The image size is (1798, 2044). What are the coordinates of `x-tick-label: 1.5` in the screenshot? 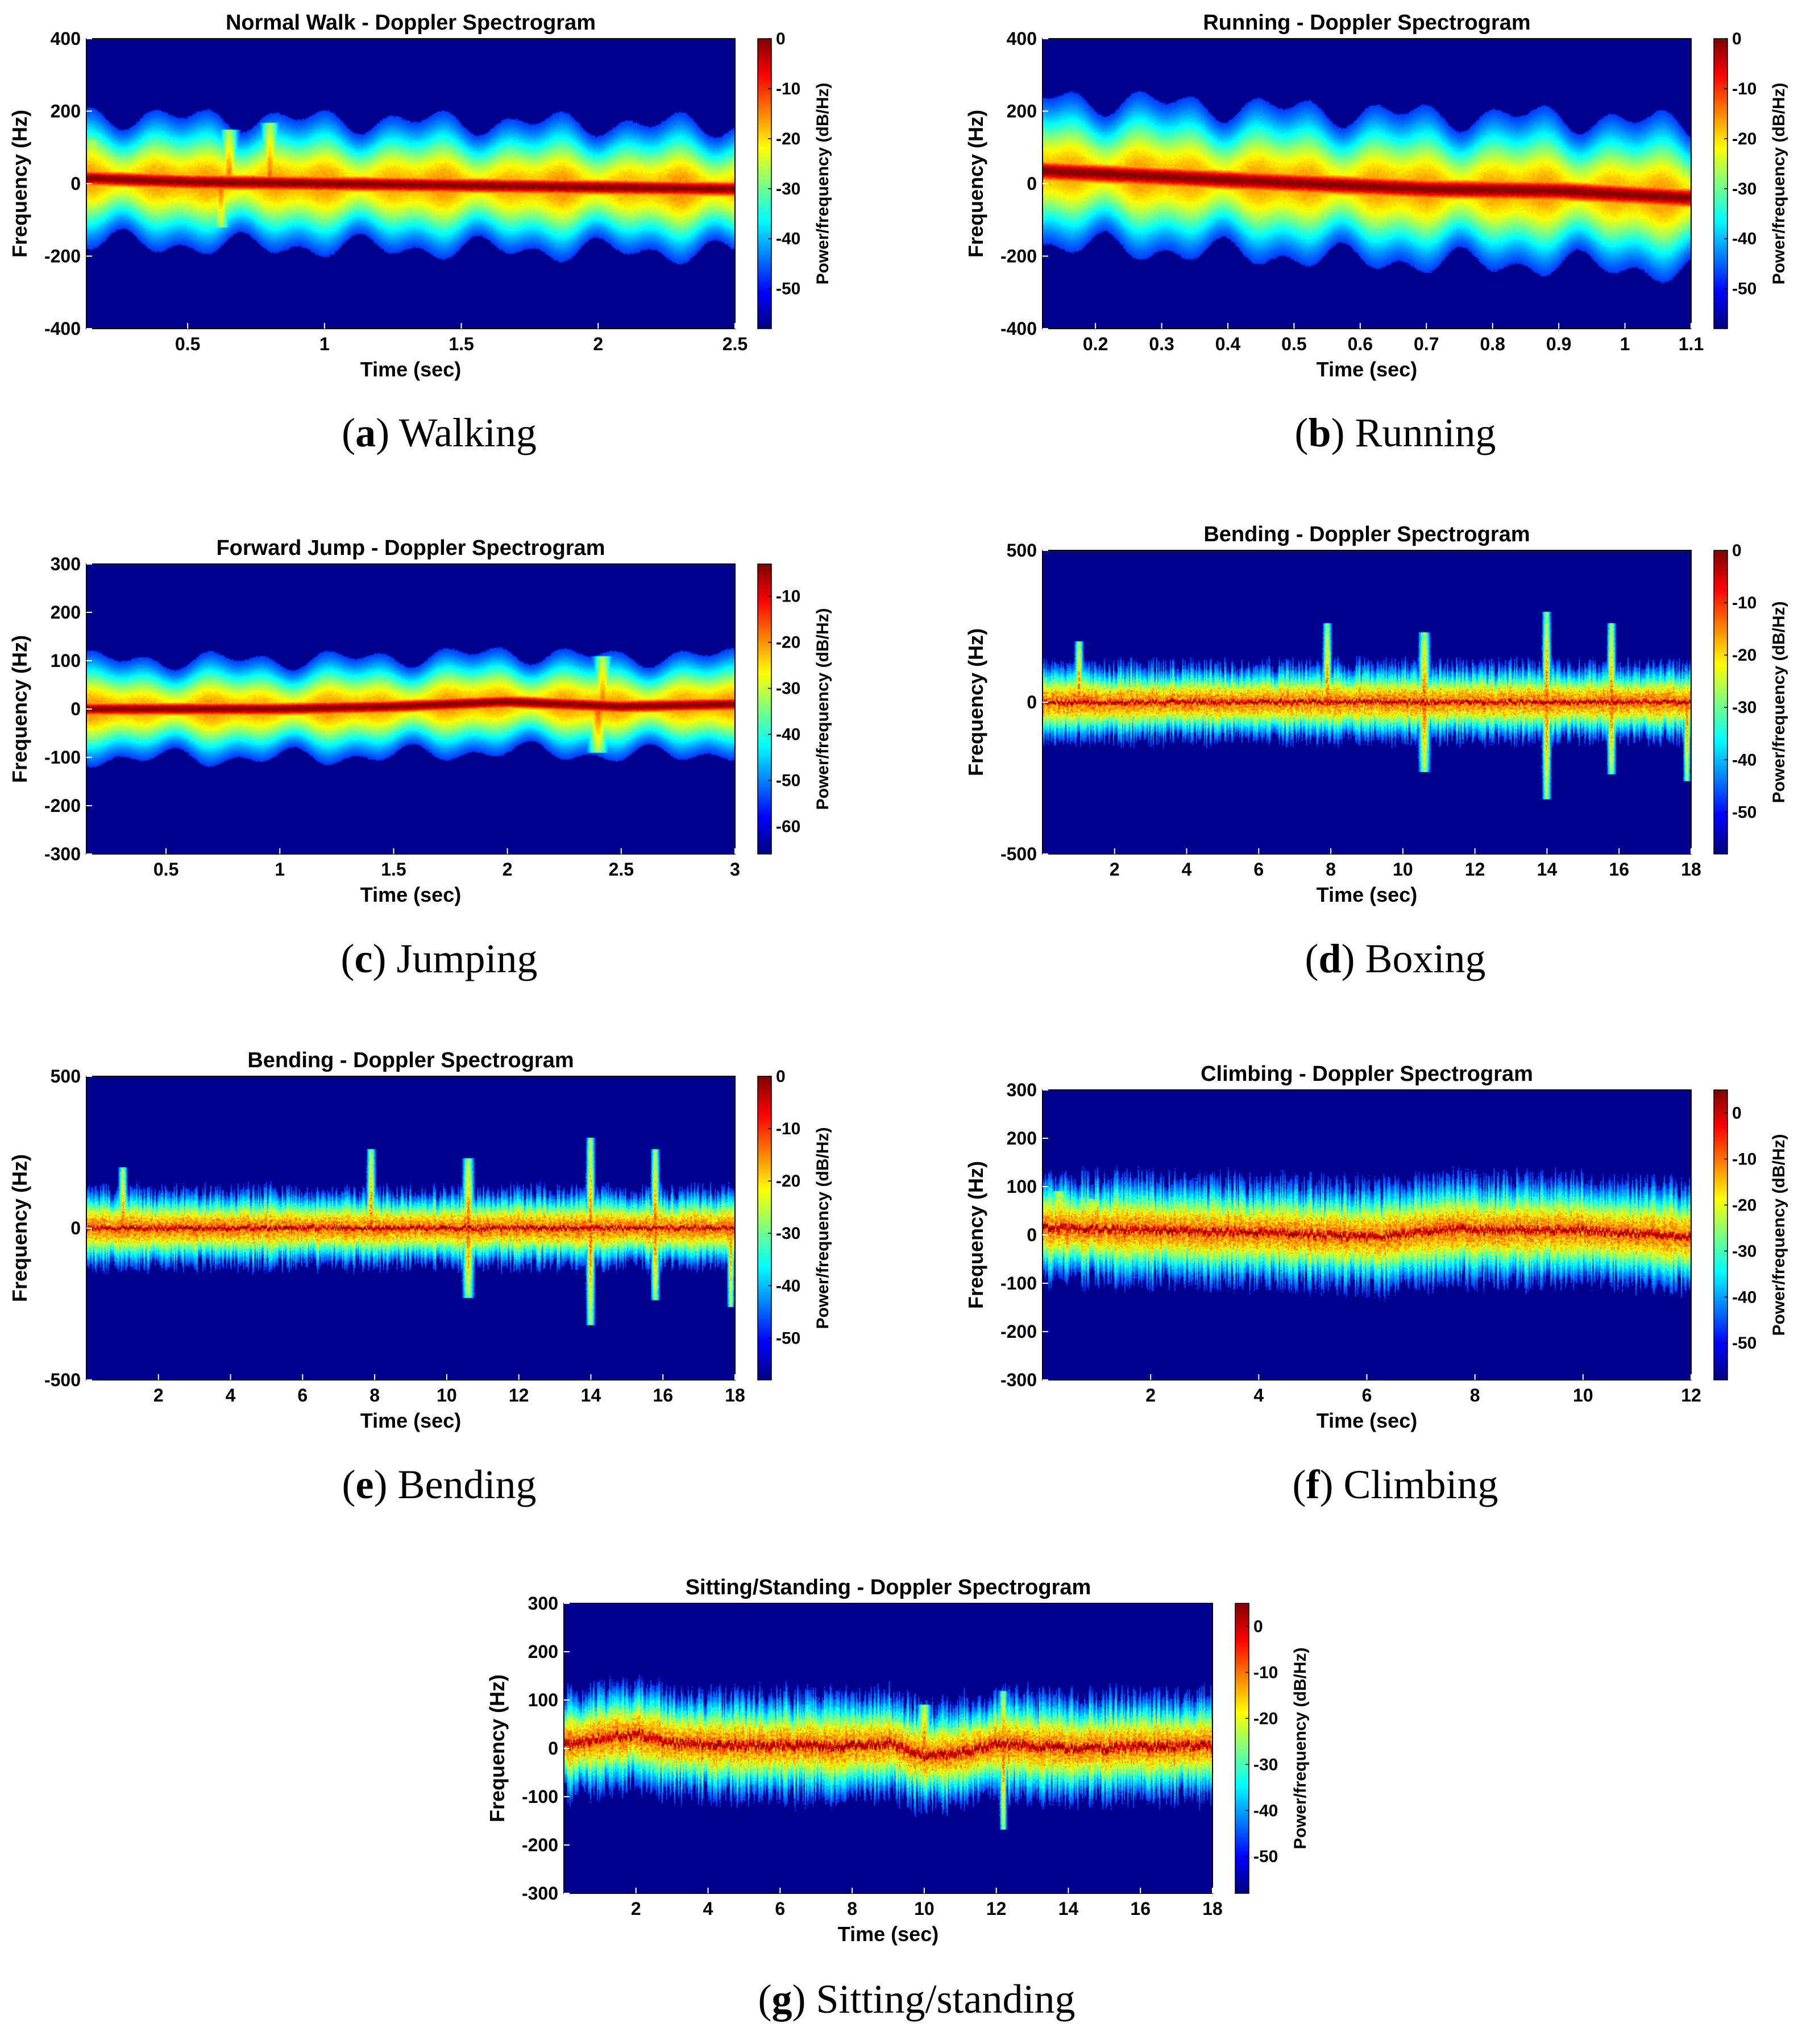 It's located at (462, 344).